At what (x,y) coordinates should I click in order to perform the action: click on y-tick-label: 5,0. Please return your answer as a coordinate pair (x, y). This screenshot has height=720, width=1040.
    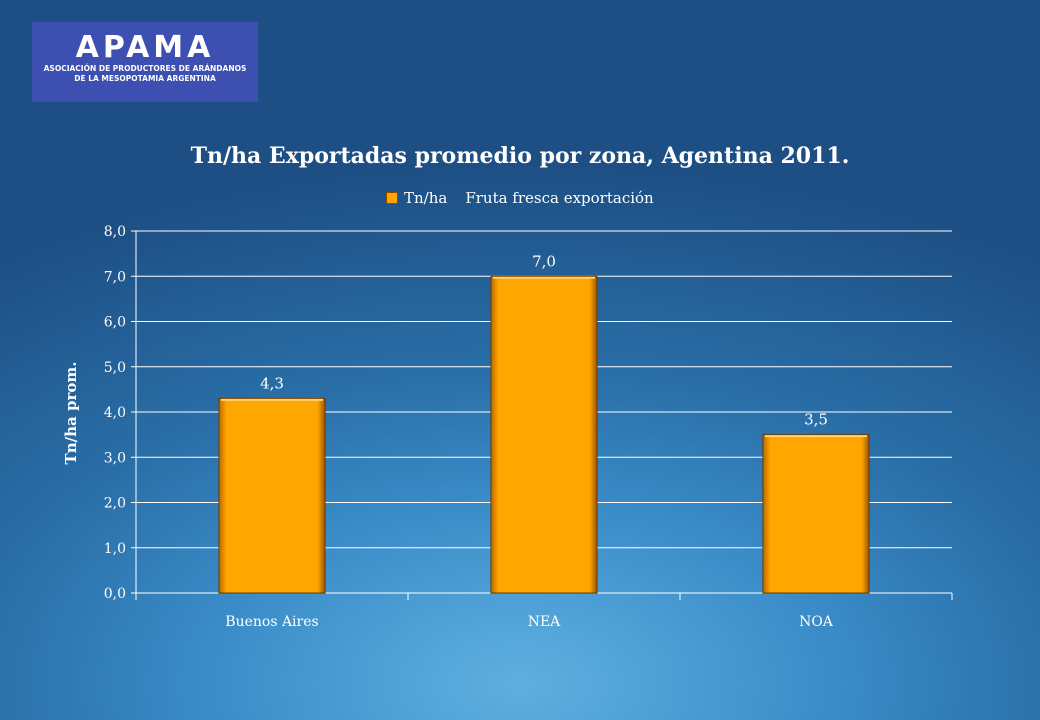
    Looking at the image, I should click on (115, 368).